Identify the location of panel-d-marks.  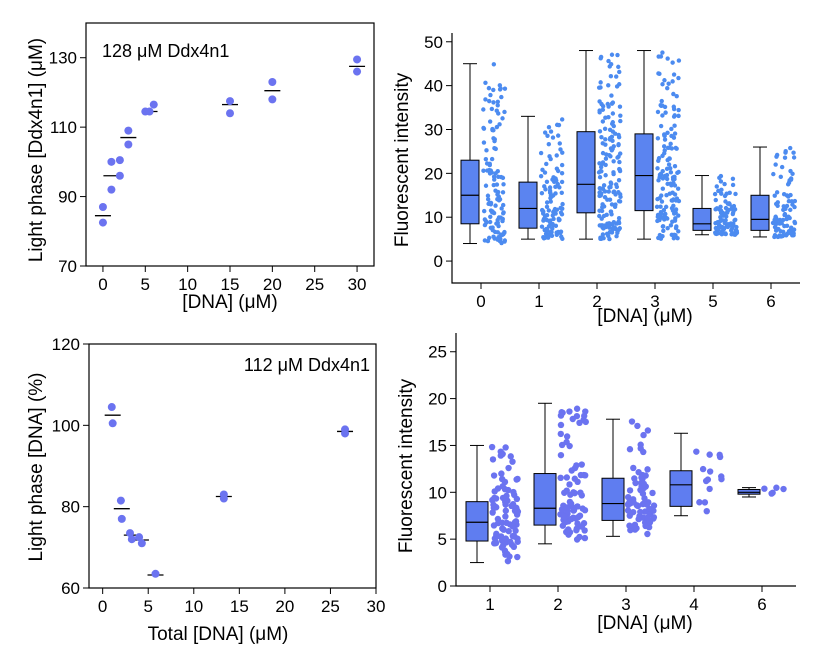
(626, 483).